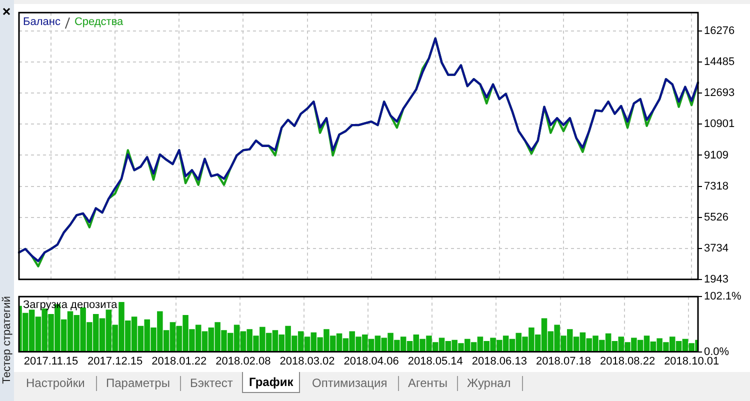  Describe the element at coordinates (628, 361) in the screenshot. I see `x-tick-label: 2018.08.22` at that location.